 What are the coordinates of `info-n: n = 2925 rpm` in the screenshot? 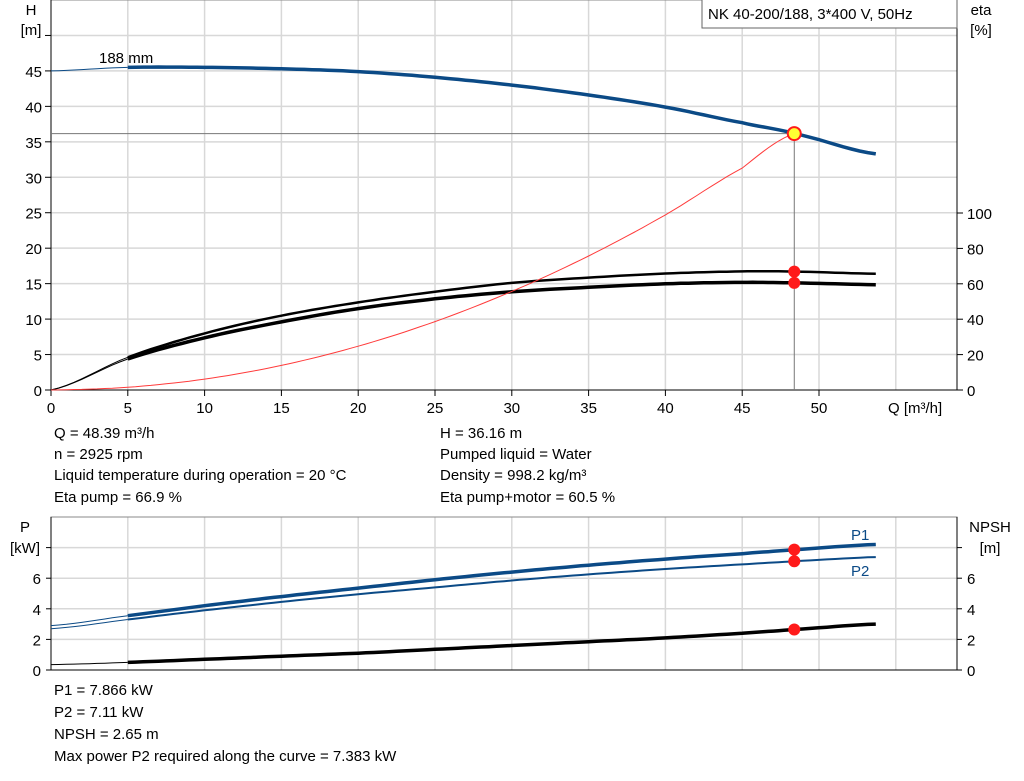 It's located at (98, 454).